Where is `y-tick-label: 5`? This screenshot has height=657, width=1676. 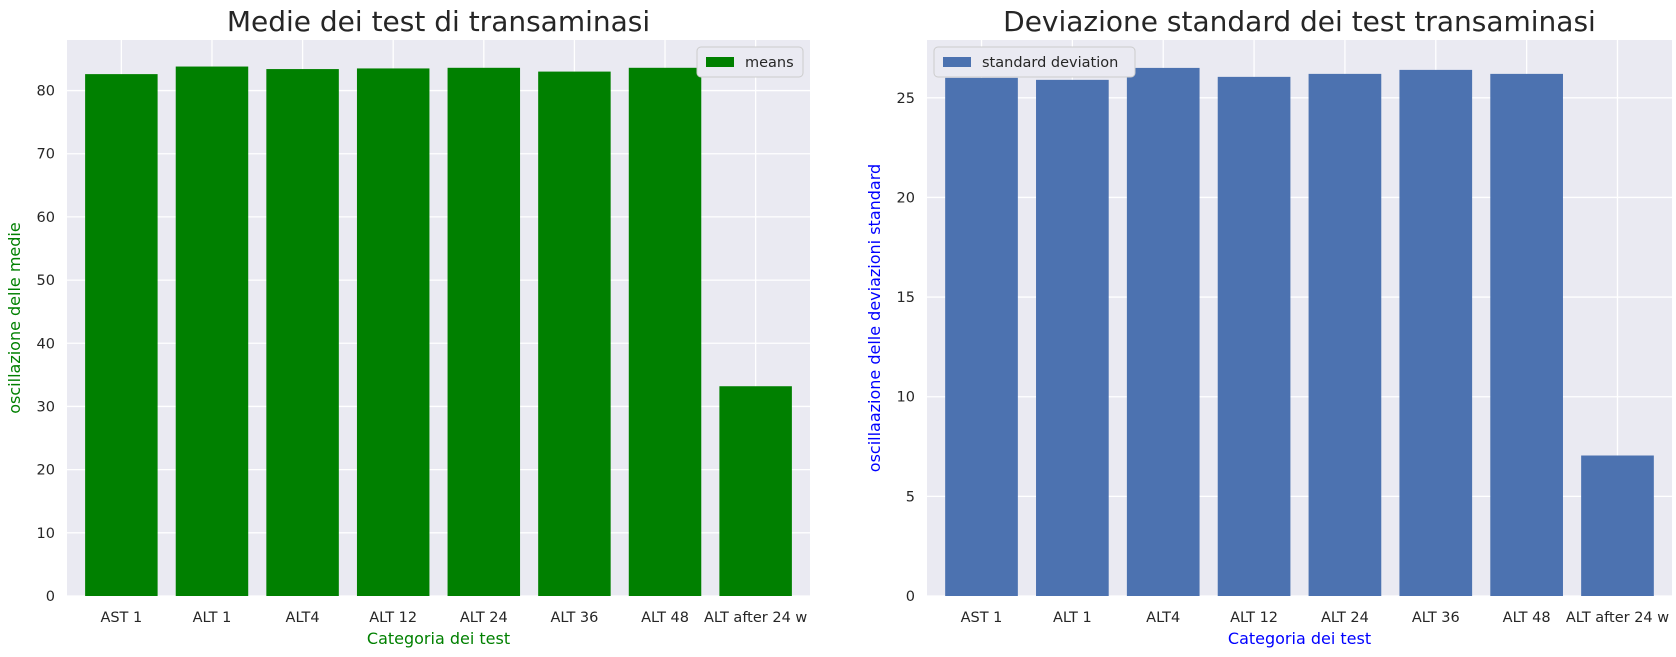
y-tick-label: 5 is located at coordinates (910, 497).